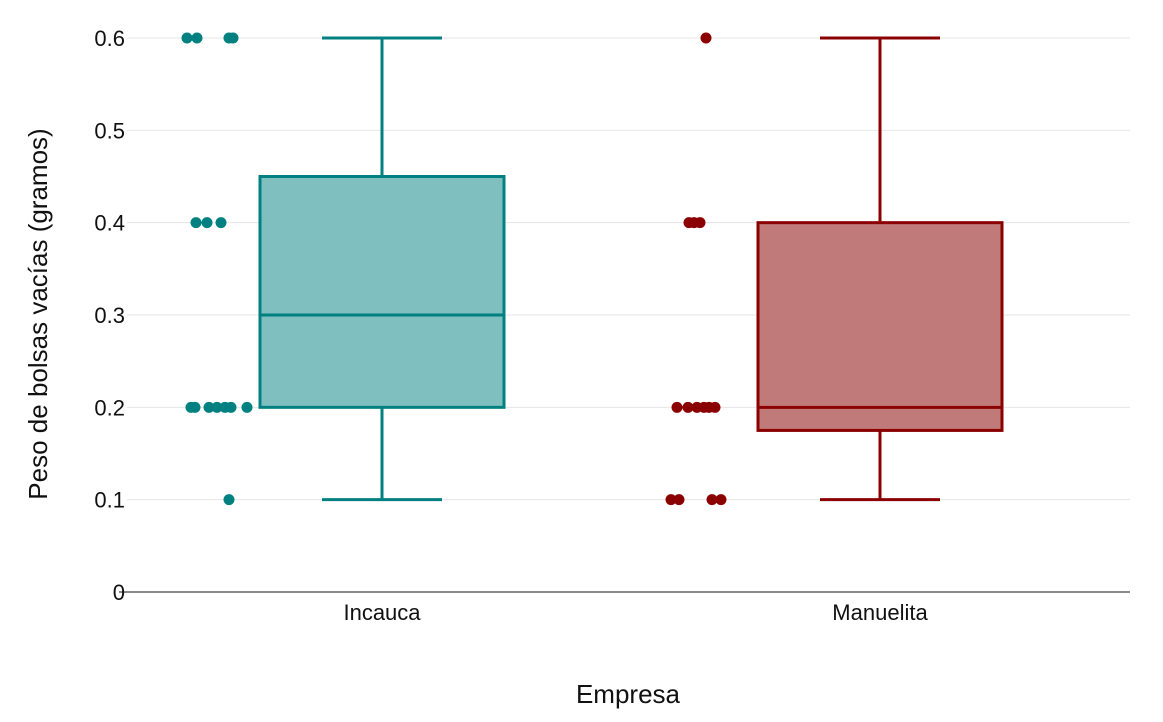 The width and height of the screenshot is (1163, 722). What do you see at coordinates (109, 315) in the screenshot?
I see `y-tick-label: 0.3` at bounding box center [109, 315].